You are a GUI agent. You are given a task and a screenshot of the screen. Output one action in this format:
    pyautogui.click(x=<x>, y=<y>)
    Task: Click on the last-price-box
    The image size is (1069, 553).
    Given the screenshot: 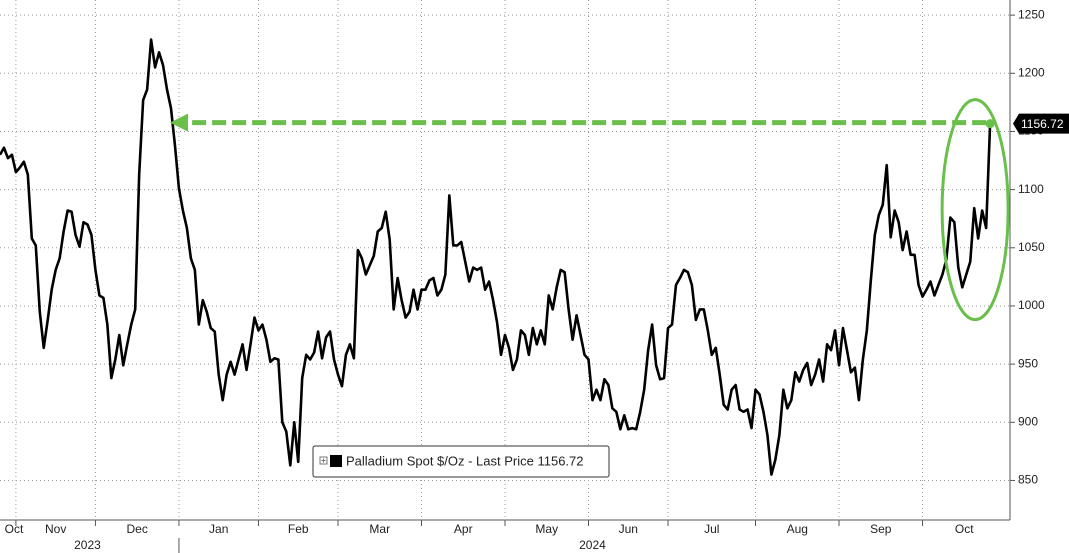 What is the action you would take?
    pyautogui.click(x=1041, y=123)
    